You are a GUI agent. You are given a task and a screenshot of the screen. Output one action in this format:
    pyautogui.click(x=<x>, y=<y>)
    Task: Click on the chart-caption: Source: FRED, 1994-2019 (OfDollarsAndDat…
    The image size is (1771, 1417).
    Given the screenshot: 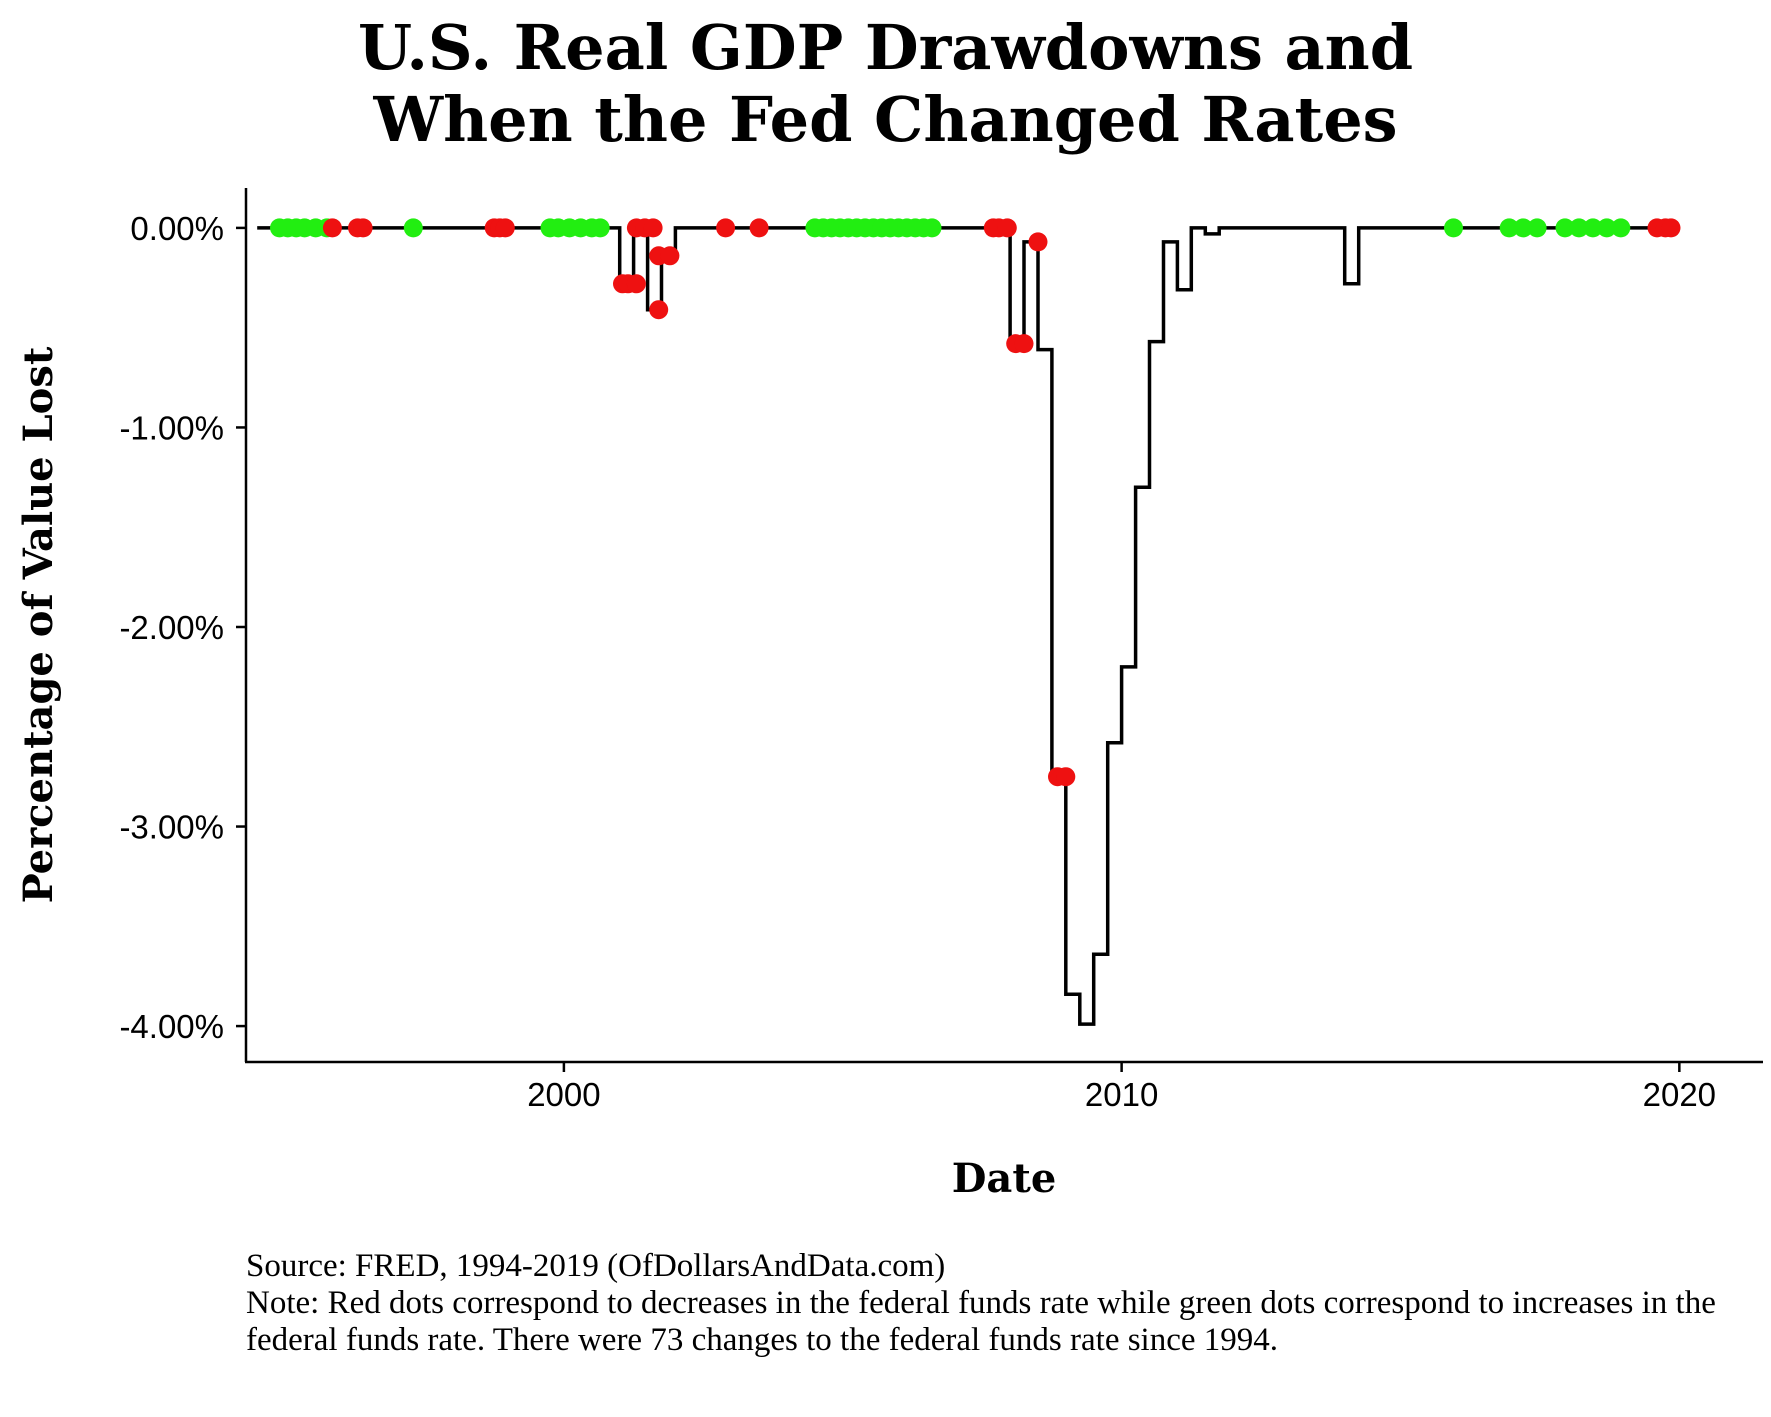 What is the action you would take?
    pyautogui.click(x=996, y=1303)
    